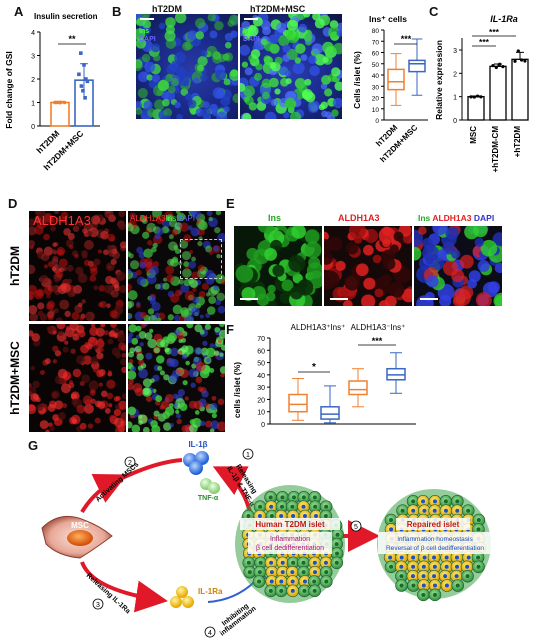 This screenshot has height=644, width=552. I want to click on islet-sub-bg, so click(290, 543).